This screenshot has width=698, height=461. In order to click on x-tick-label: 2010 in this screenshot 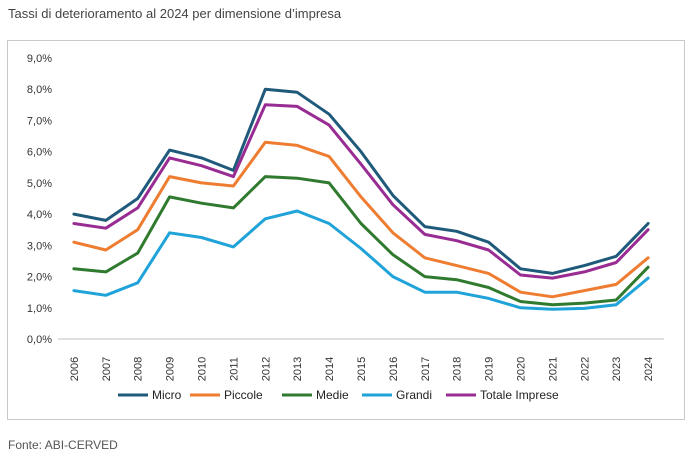, I will do `click(203, 369)`.